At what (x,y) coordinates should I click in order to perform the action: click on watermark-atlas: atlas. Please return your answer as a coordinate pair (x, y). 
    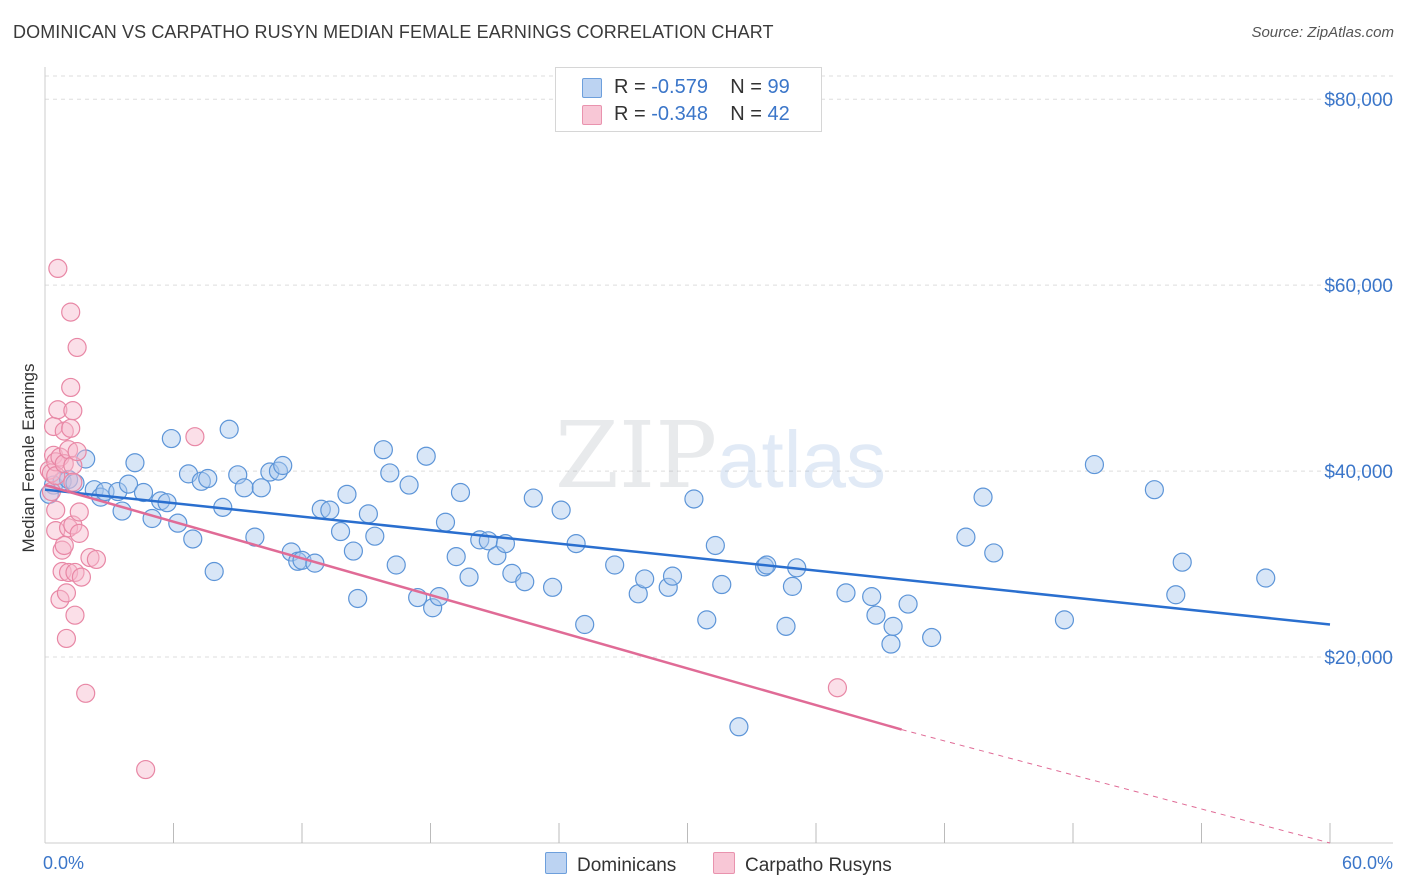
    Looking at the image, I should click on (801, 459).